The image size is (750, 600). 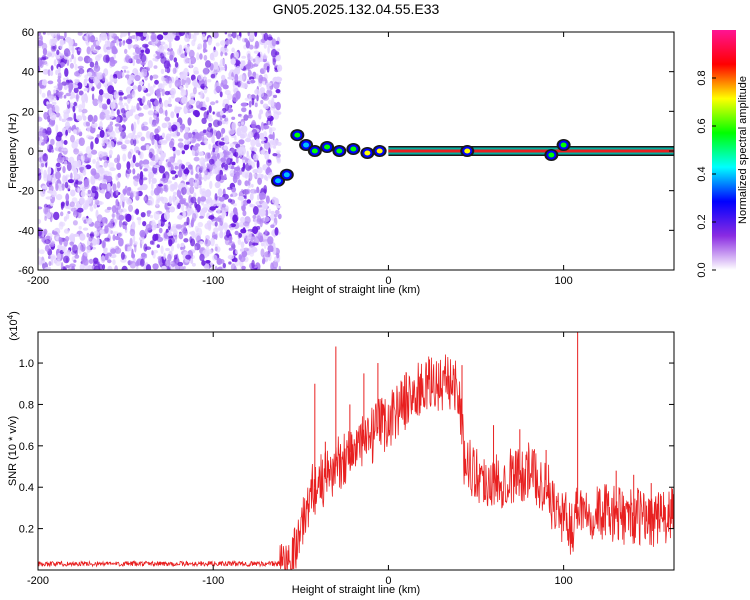 What do you see at coordinates (388, 281) in the screenshot?
I see `x-tick-label: 0` at bounding box center [388, 281].